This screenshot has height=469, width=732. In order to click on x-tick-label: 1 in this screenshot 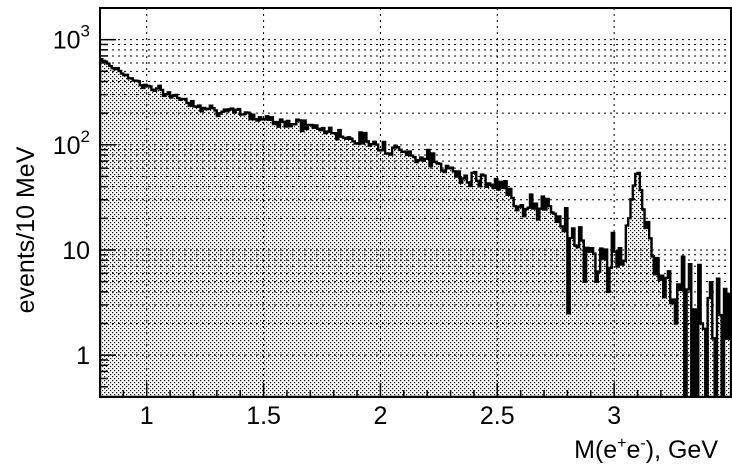, I will do `click(147, 416)`.